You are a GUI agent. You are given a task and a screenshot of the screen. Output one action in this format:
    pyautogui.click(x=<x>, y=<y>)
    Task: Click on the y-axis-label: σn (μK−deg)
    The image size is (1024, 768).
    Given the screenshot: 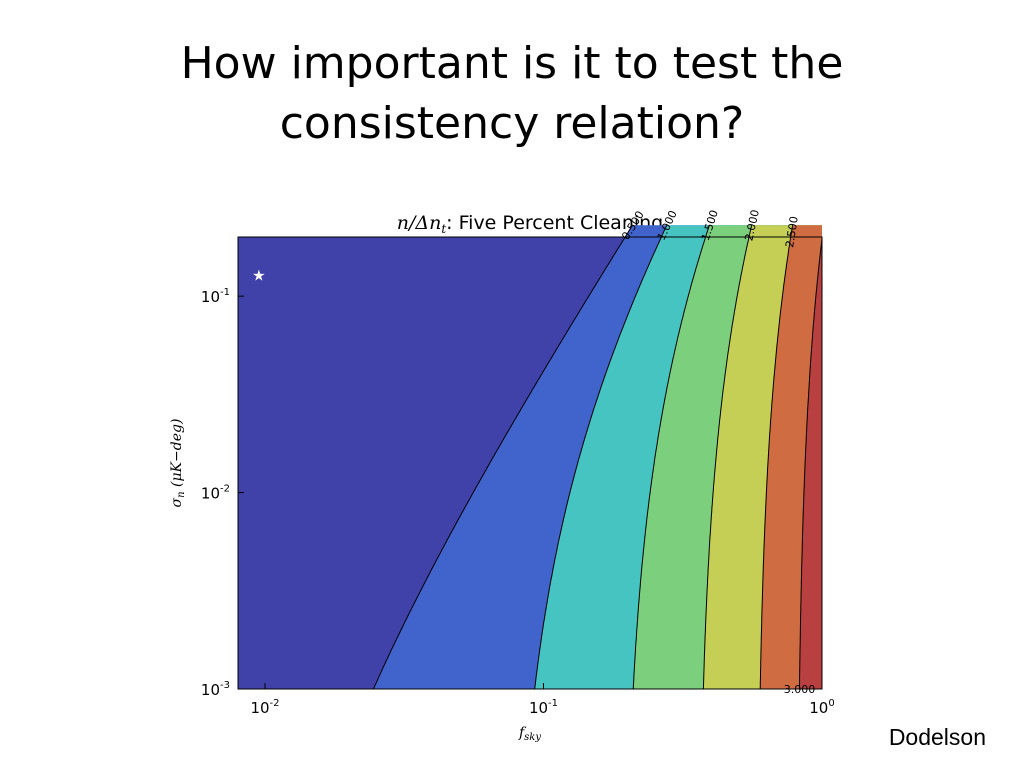 What is the action you would take?
    pyautogui.click(x=178, y=463)
    